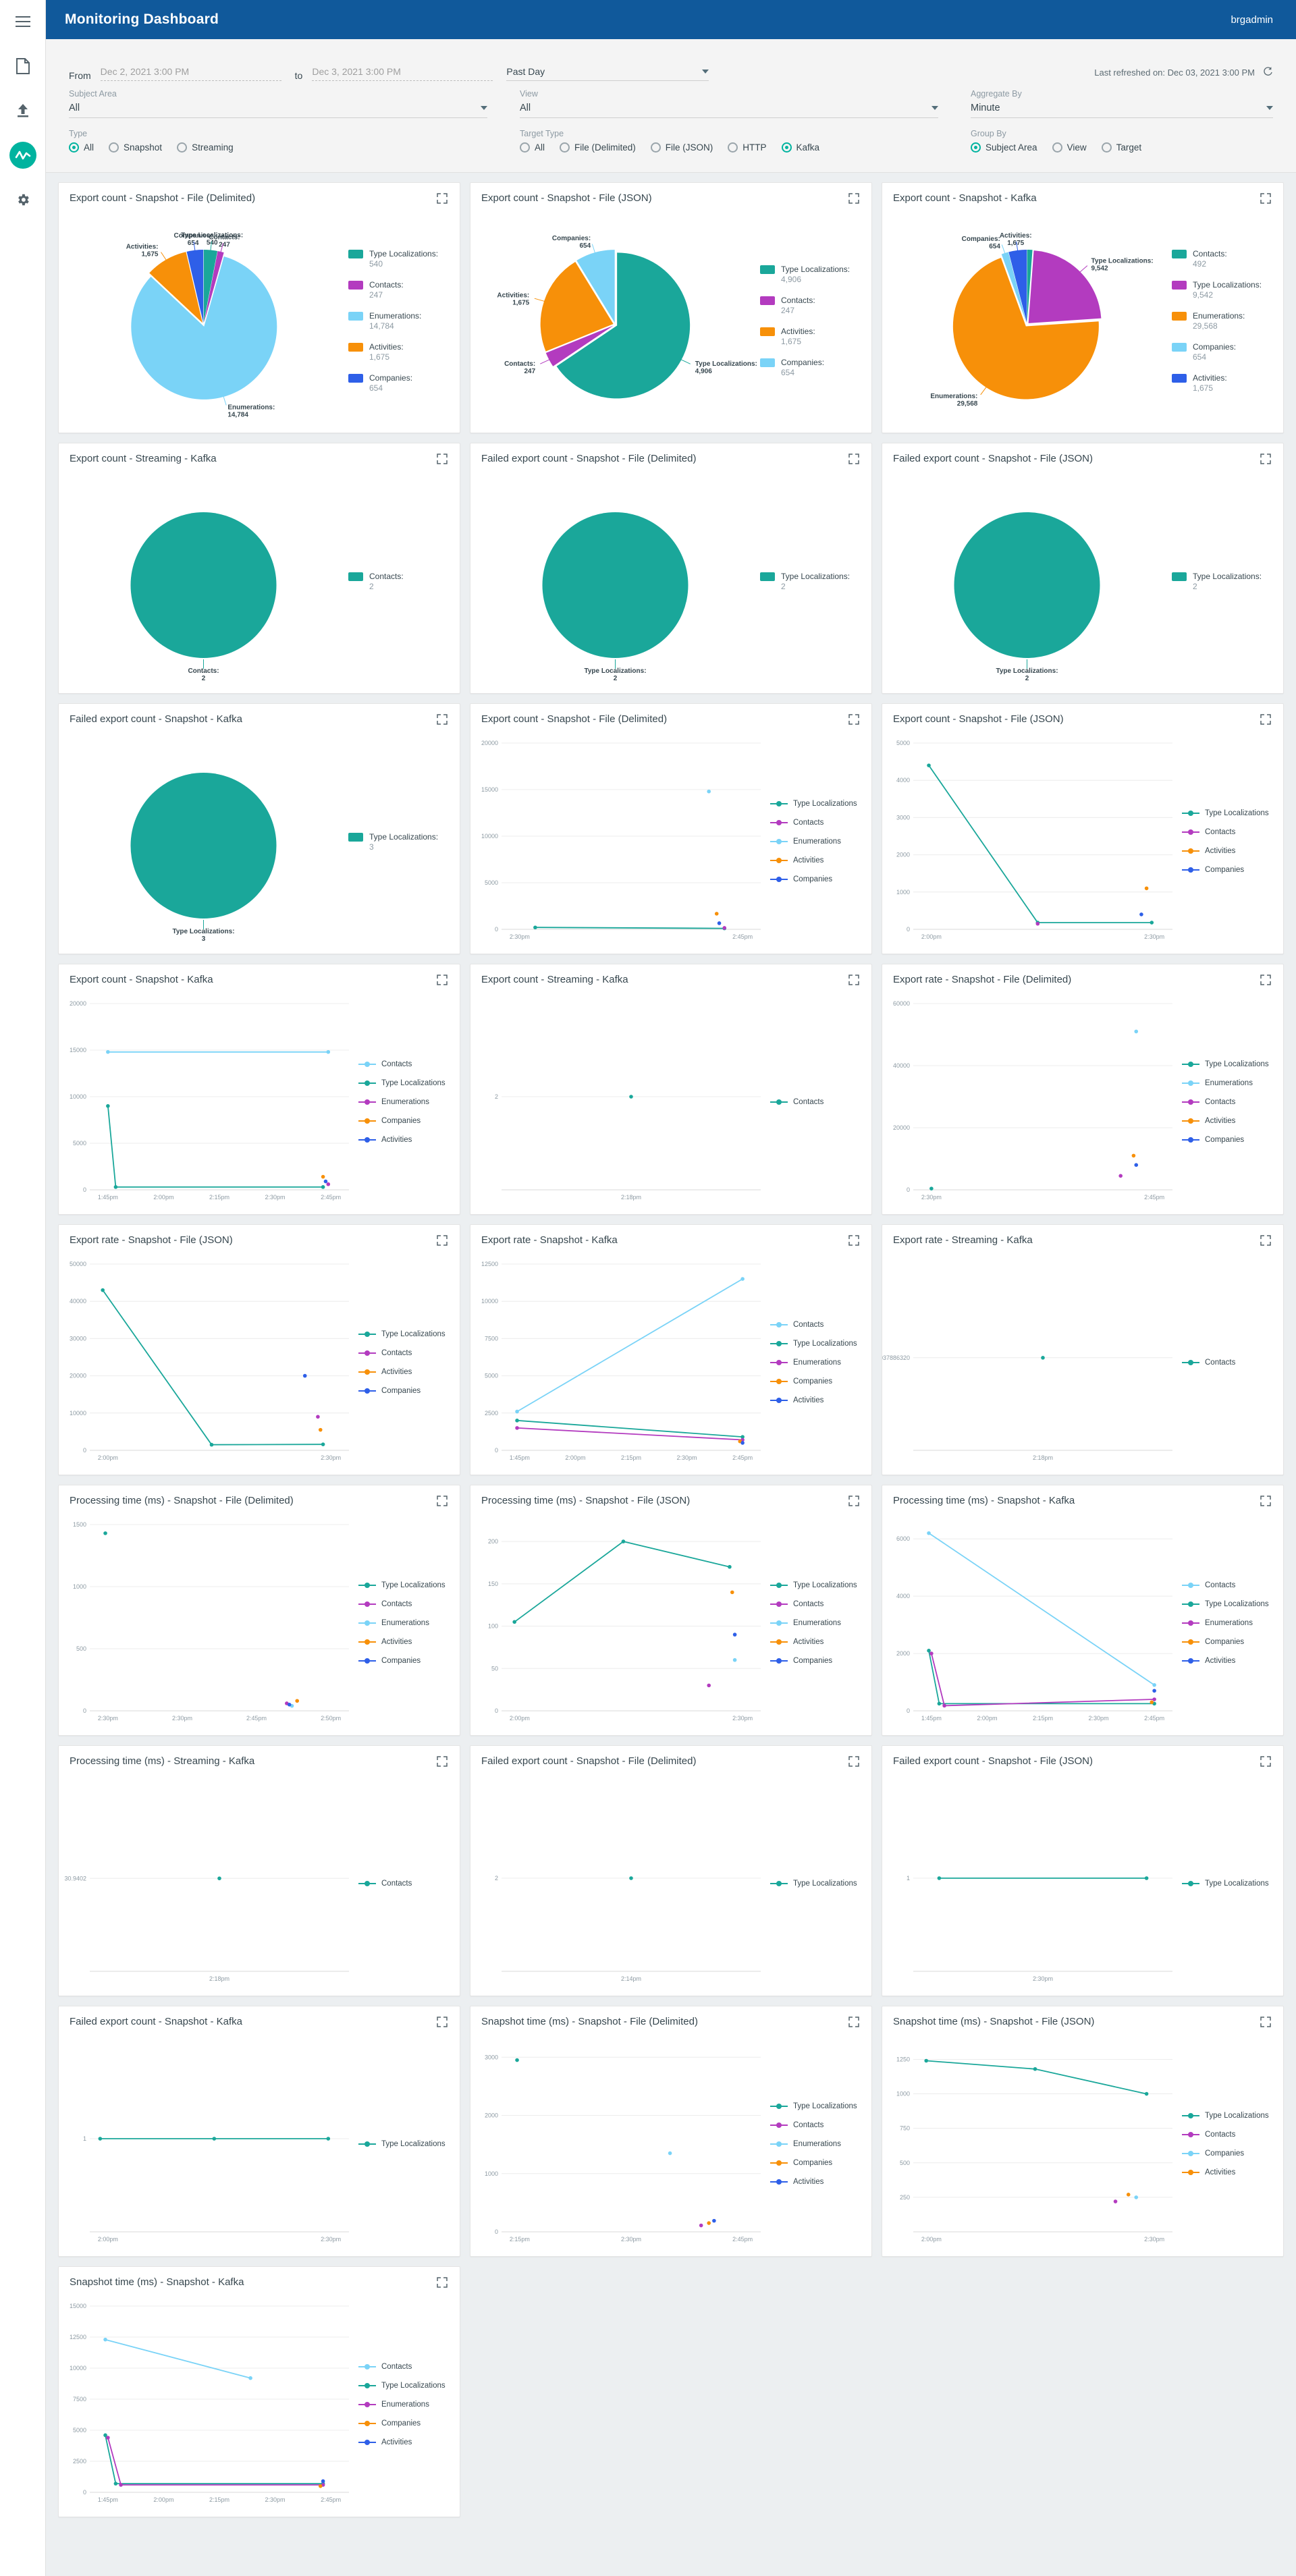  Describe the element at coordinates (191, 73) in the screenshot. I see `from-date-input: Dec 2, 2021 3:00 PM` at that location.